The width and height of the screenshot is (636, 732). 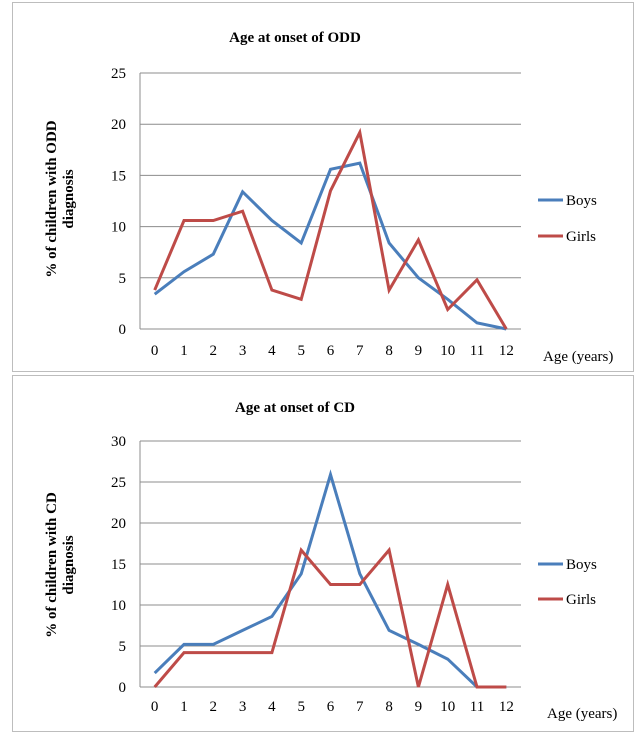 I want to click on cd-x-tick-label-2: 2, so click(x=214, y=707).